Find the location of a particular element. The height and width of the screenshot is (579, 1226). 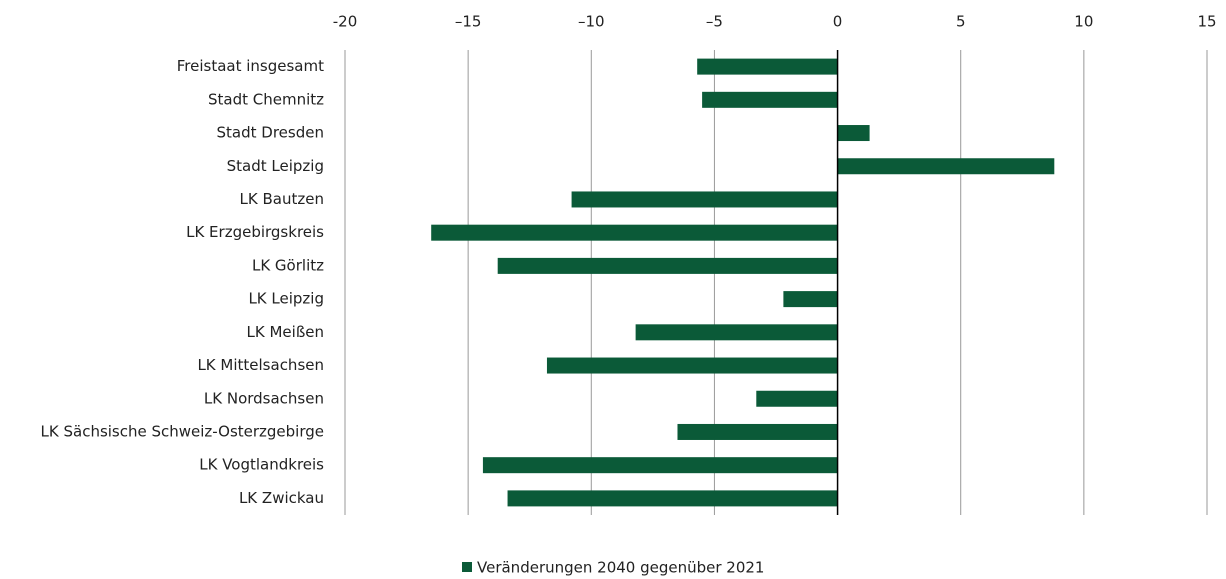

x-tick-label: –15 is located at coordinates (468, 22).